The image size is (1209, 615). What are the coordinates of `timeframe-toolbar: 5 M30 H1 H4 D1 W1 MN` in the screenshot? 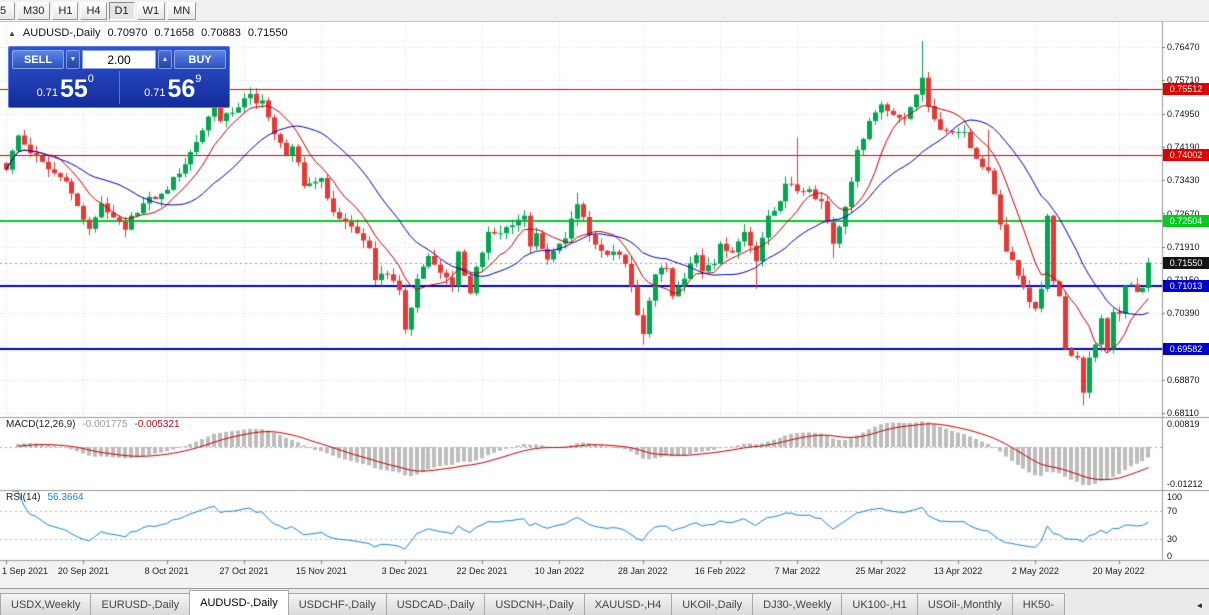 It's located at (604, 11).